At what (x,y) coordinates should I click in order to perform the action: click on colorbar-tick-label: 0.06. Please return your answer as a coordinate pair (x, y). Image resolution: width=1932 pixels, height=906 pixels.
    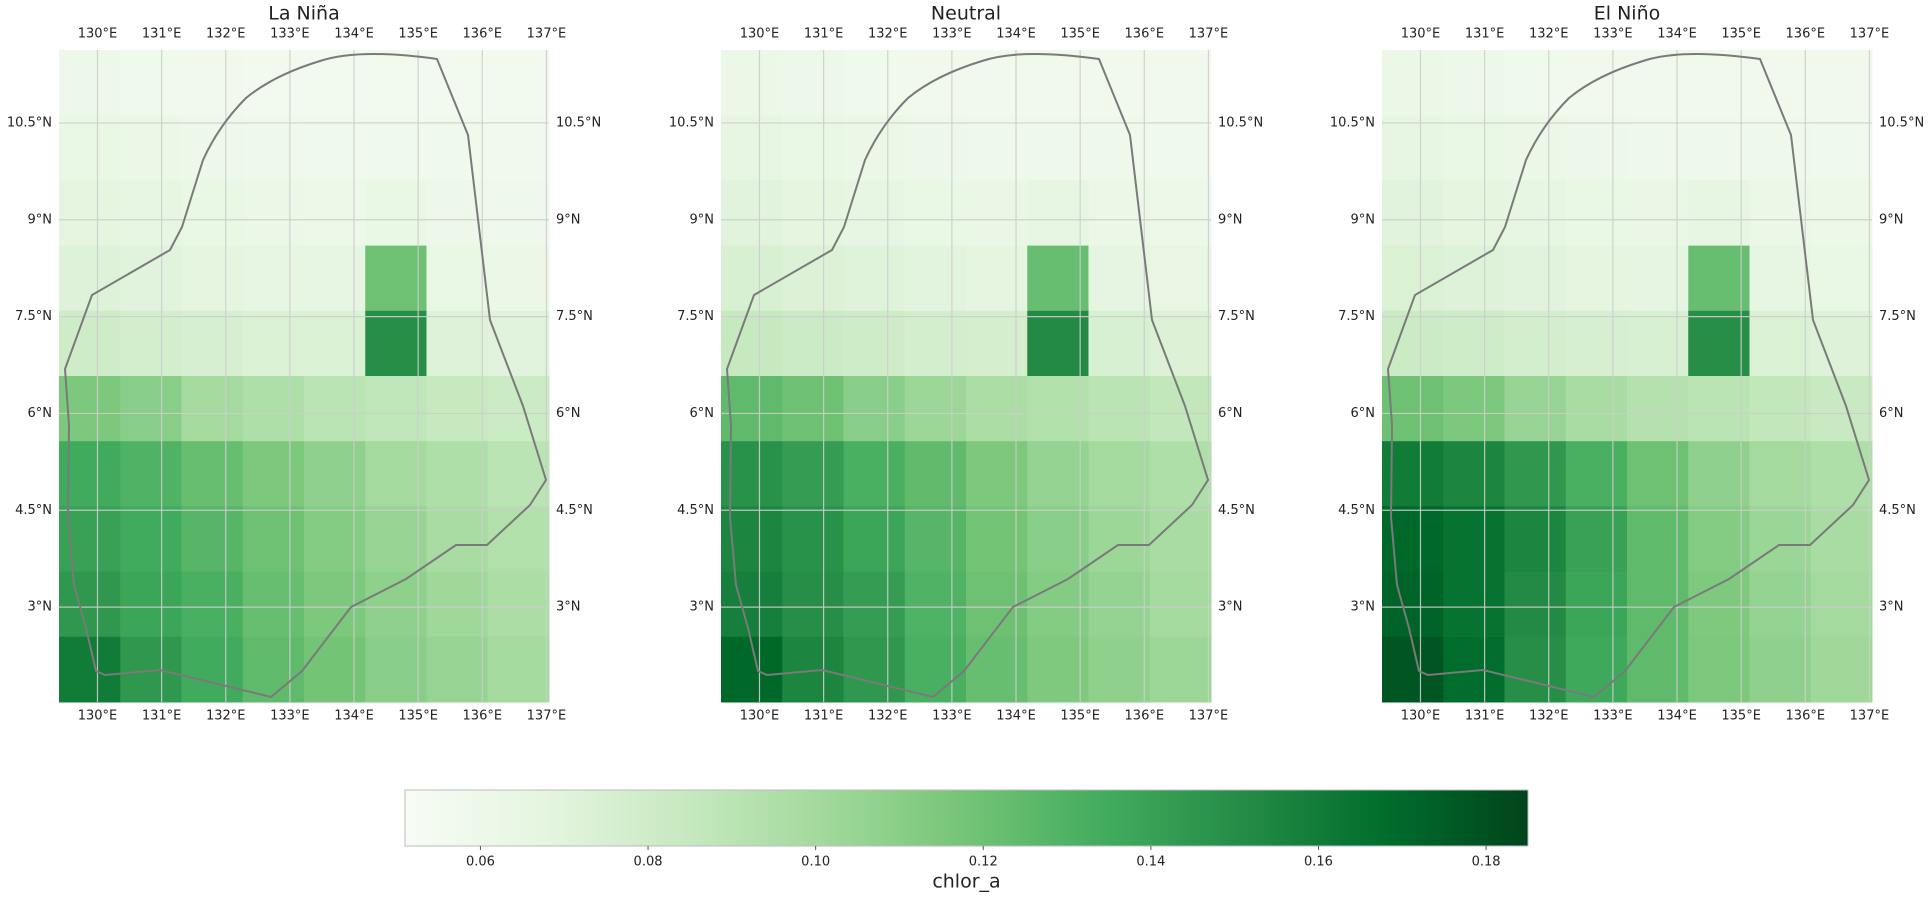
    Looking at the image, I should click on (480, 862).